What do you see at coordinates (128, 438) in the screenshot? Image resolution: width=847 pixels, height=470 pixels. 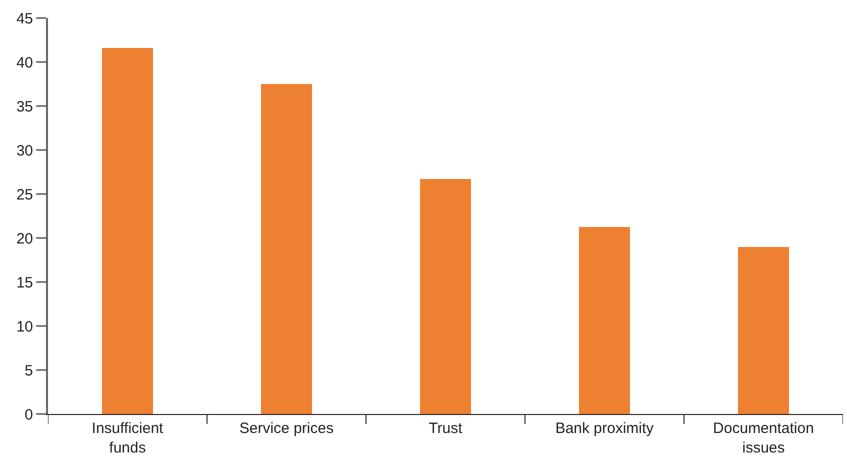 I see `x-tick-label: Insufficient funds` at bounding box center [128, 438].